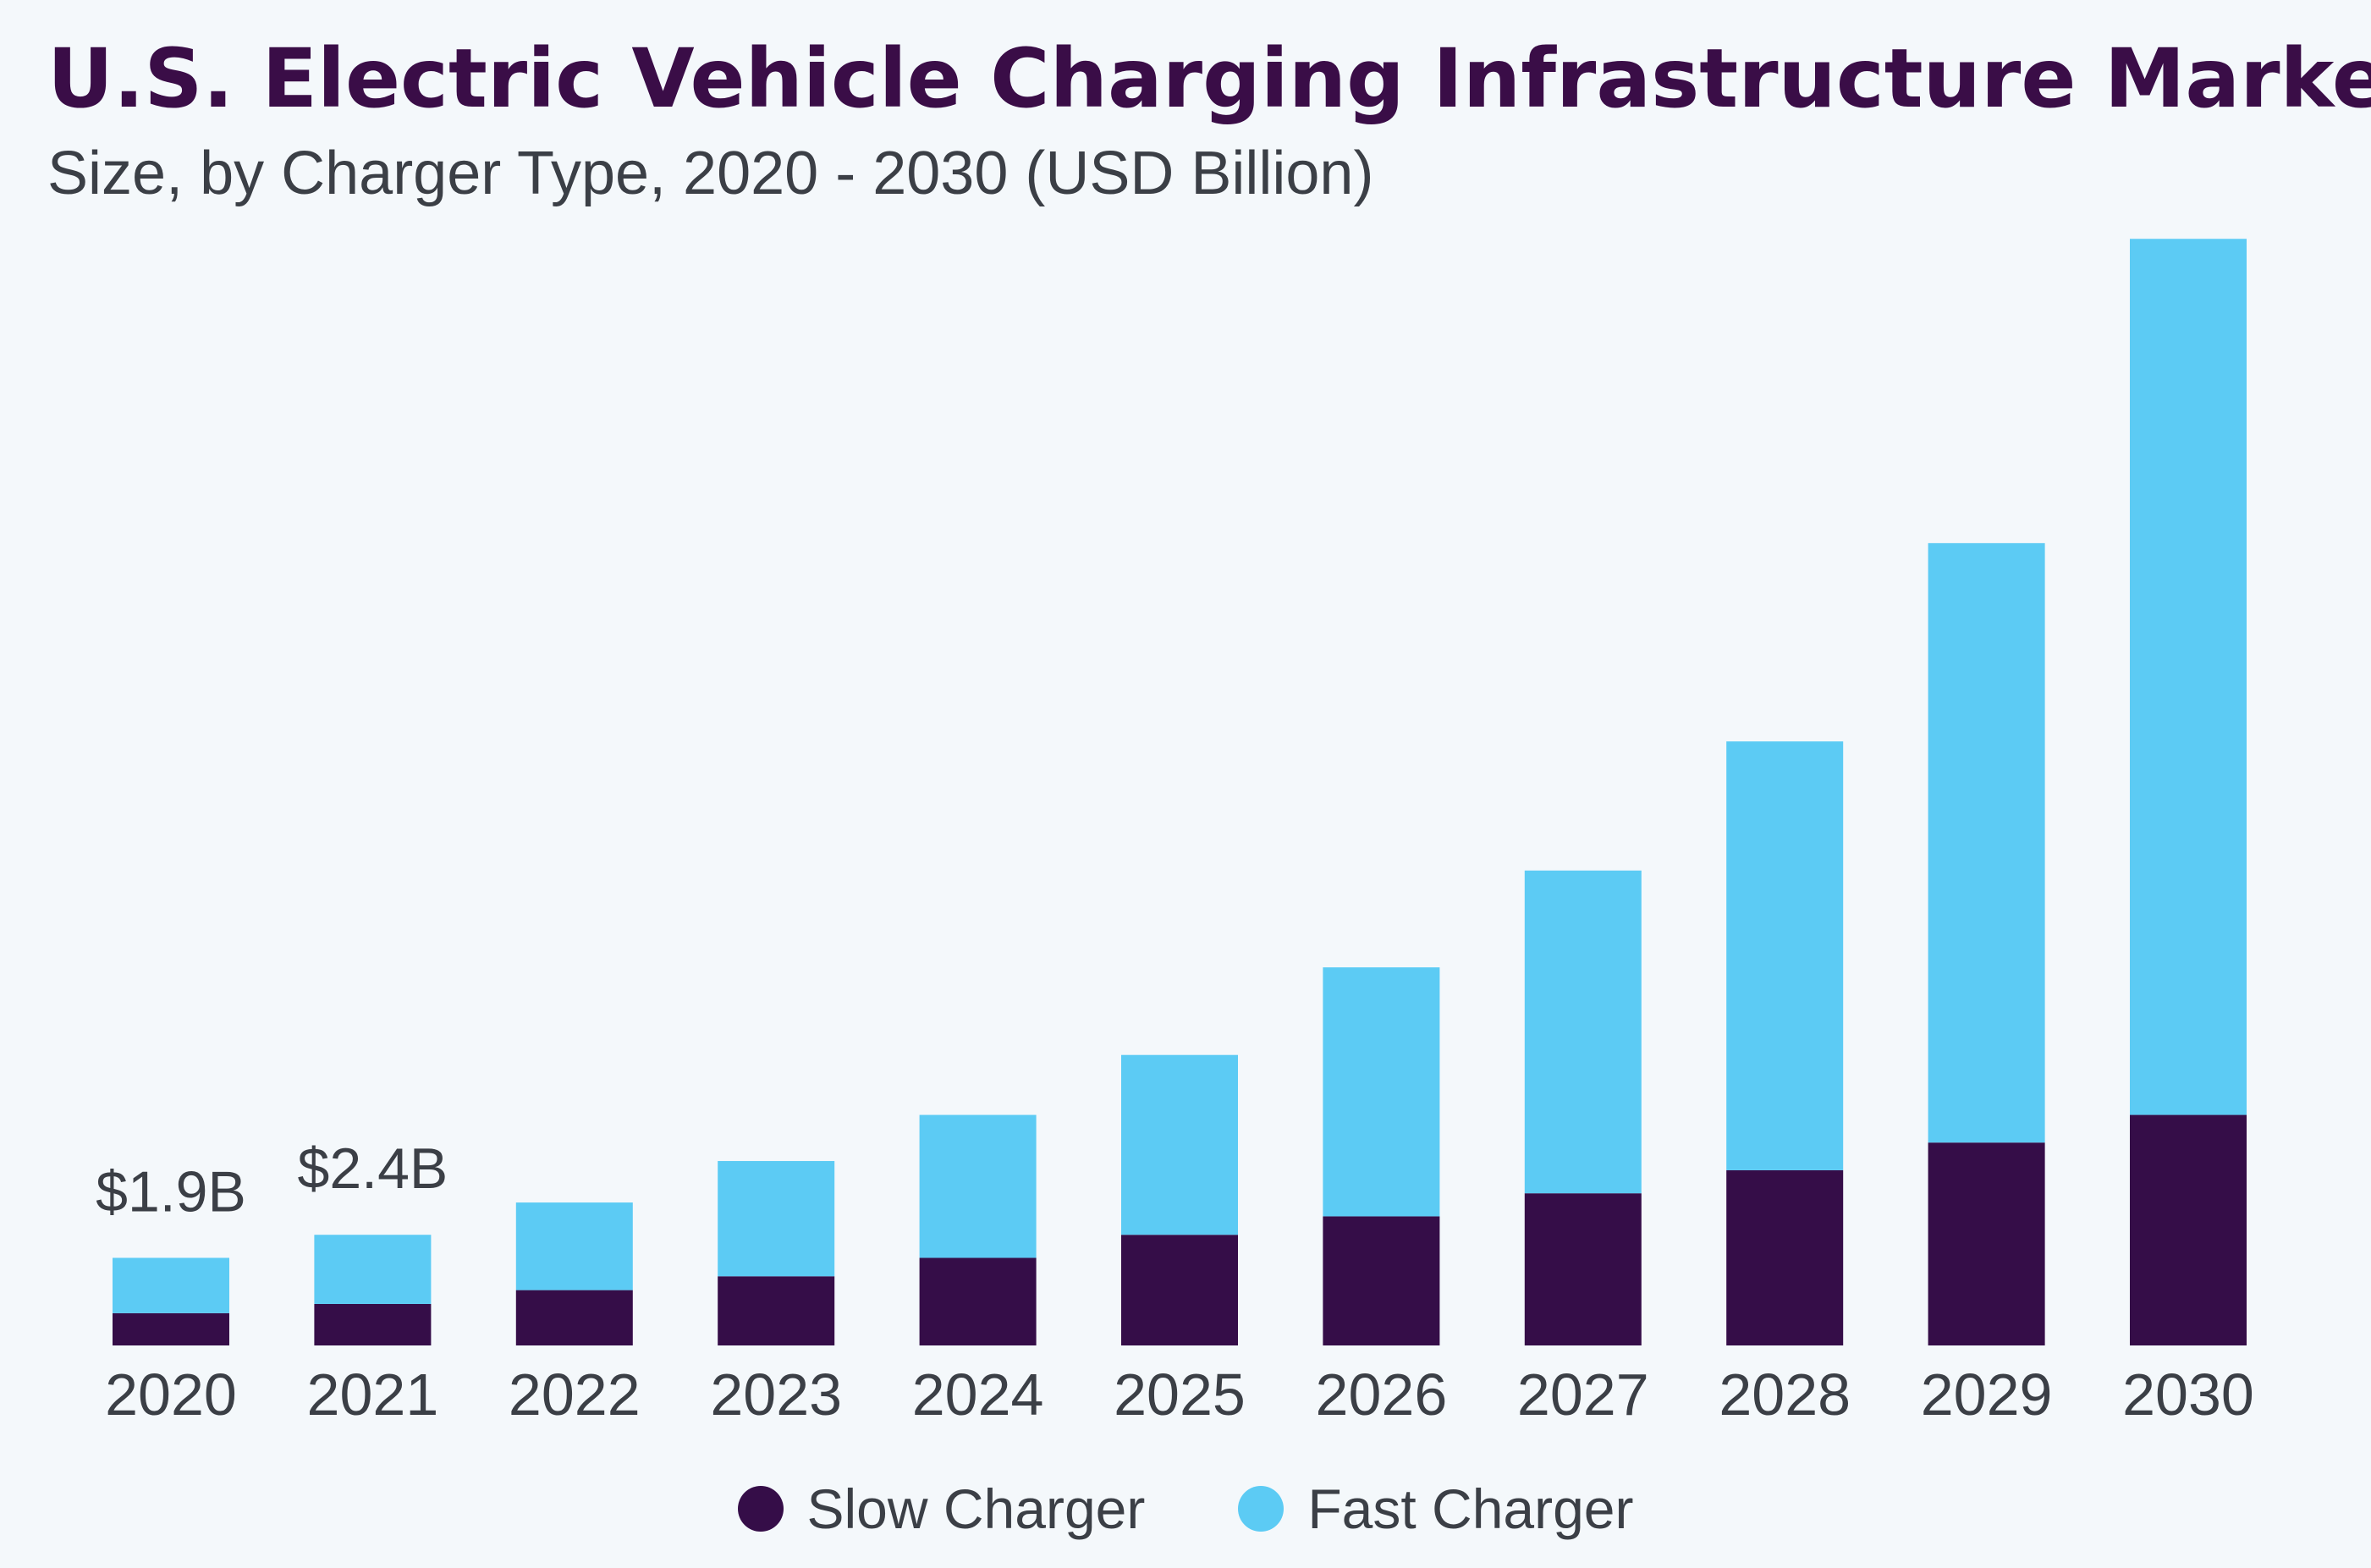  Describe the element at coordinates (1179, 1144) in the screenshot. I see `bar-fast-charger-2025` at that location.